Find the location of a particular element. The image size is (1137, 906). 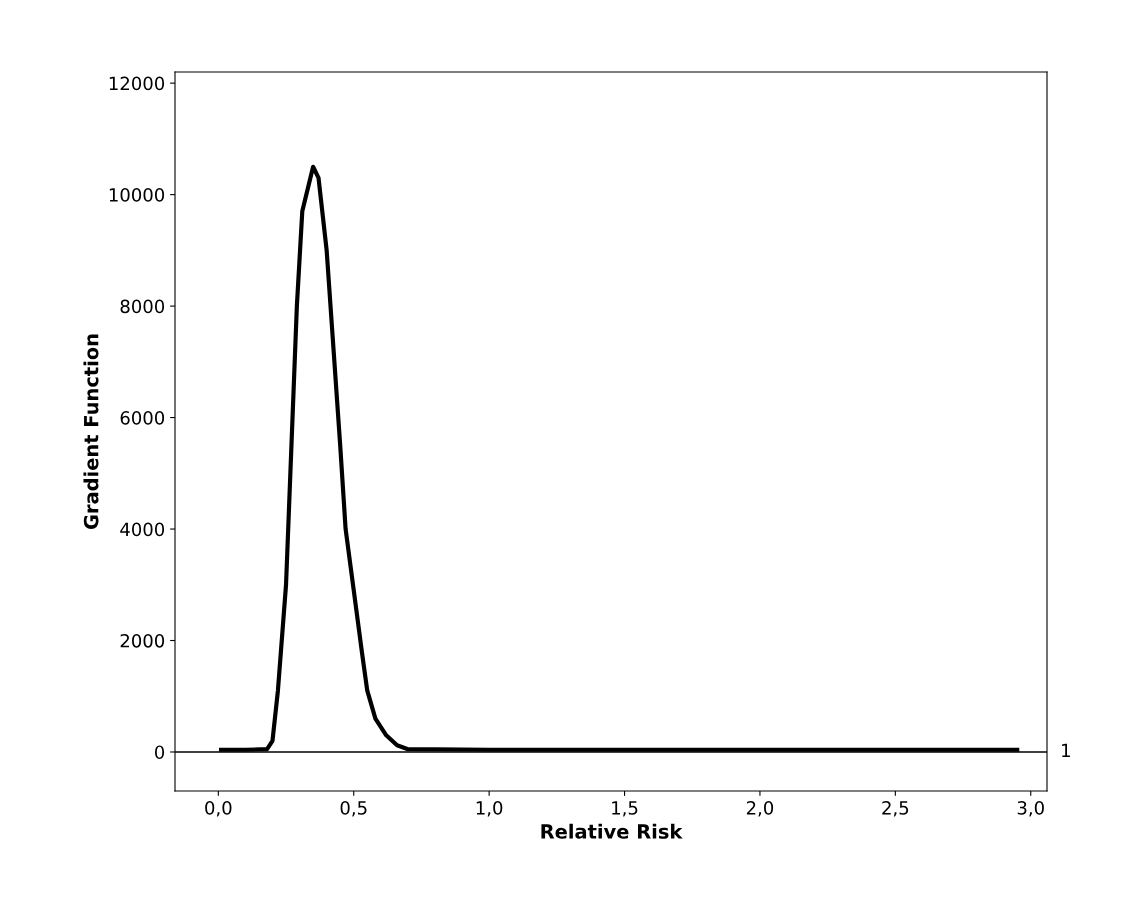

x-tick-label: 1,5 is located at coordinates (625, 809).